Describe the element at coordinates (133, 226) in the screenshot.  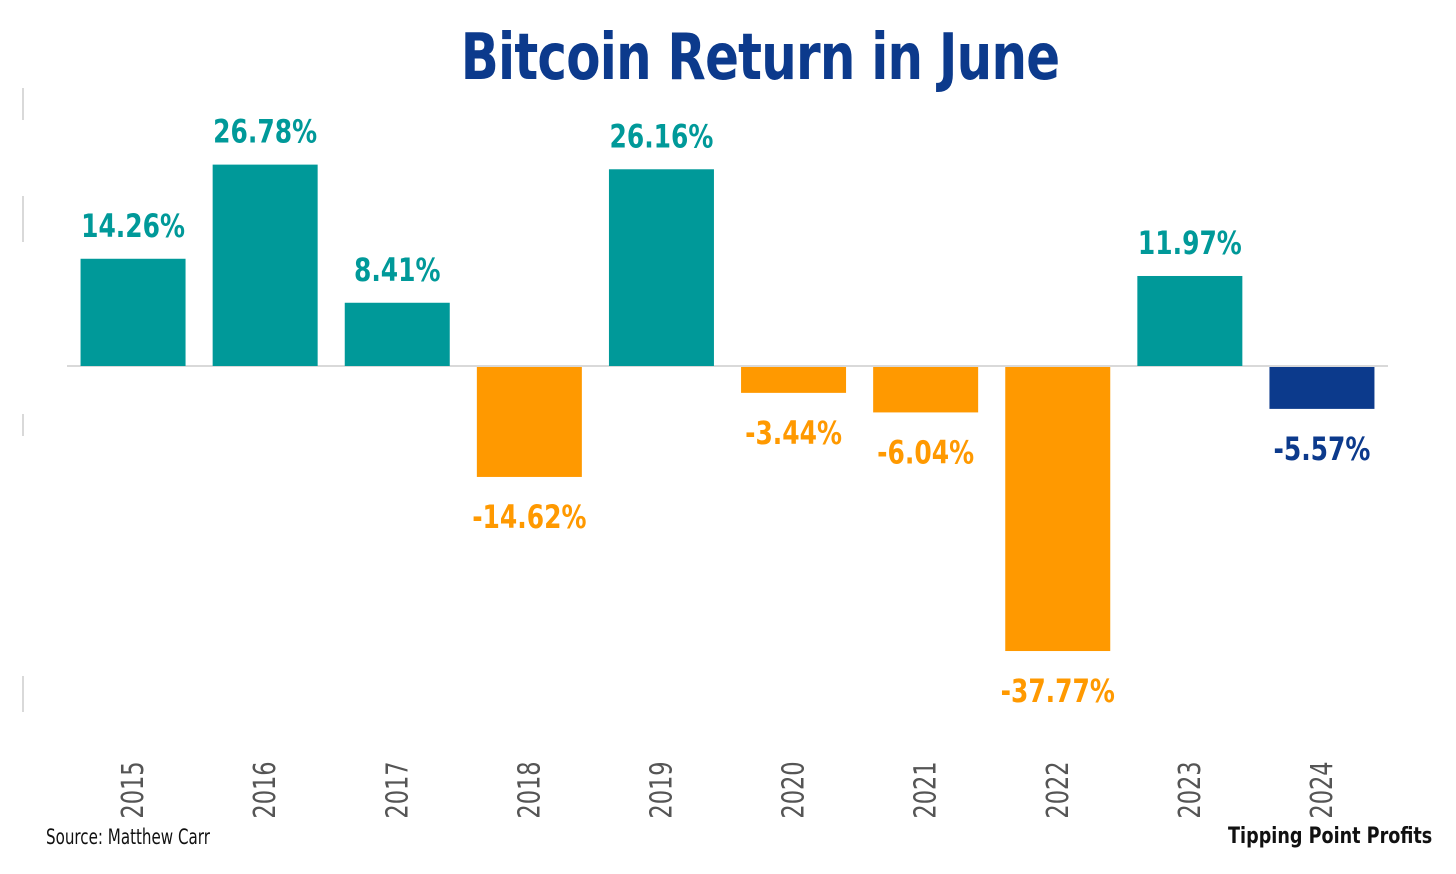
I see `data-label-2015: 14.26%` at that location.